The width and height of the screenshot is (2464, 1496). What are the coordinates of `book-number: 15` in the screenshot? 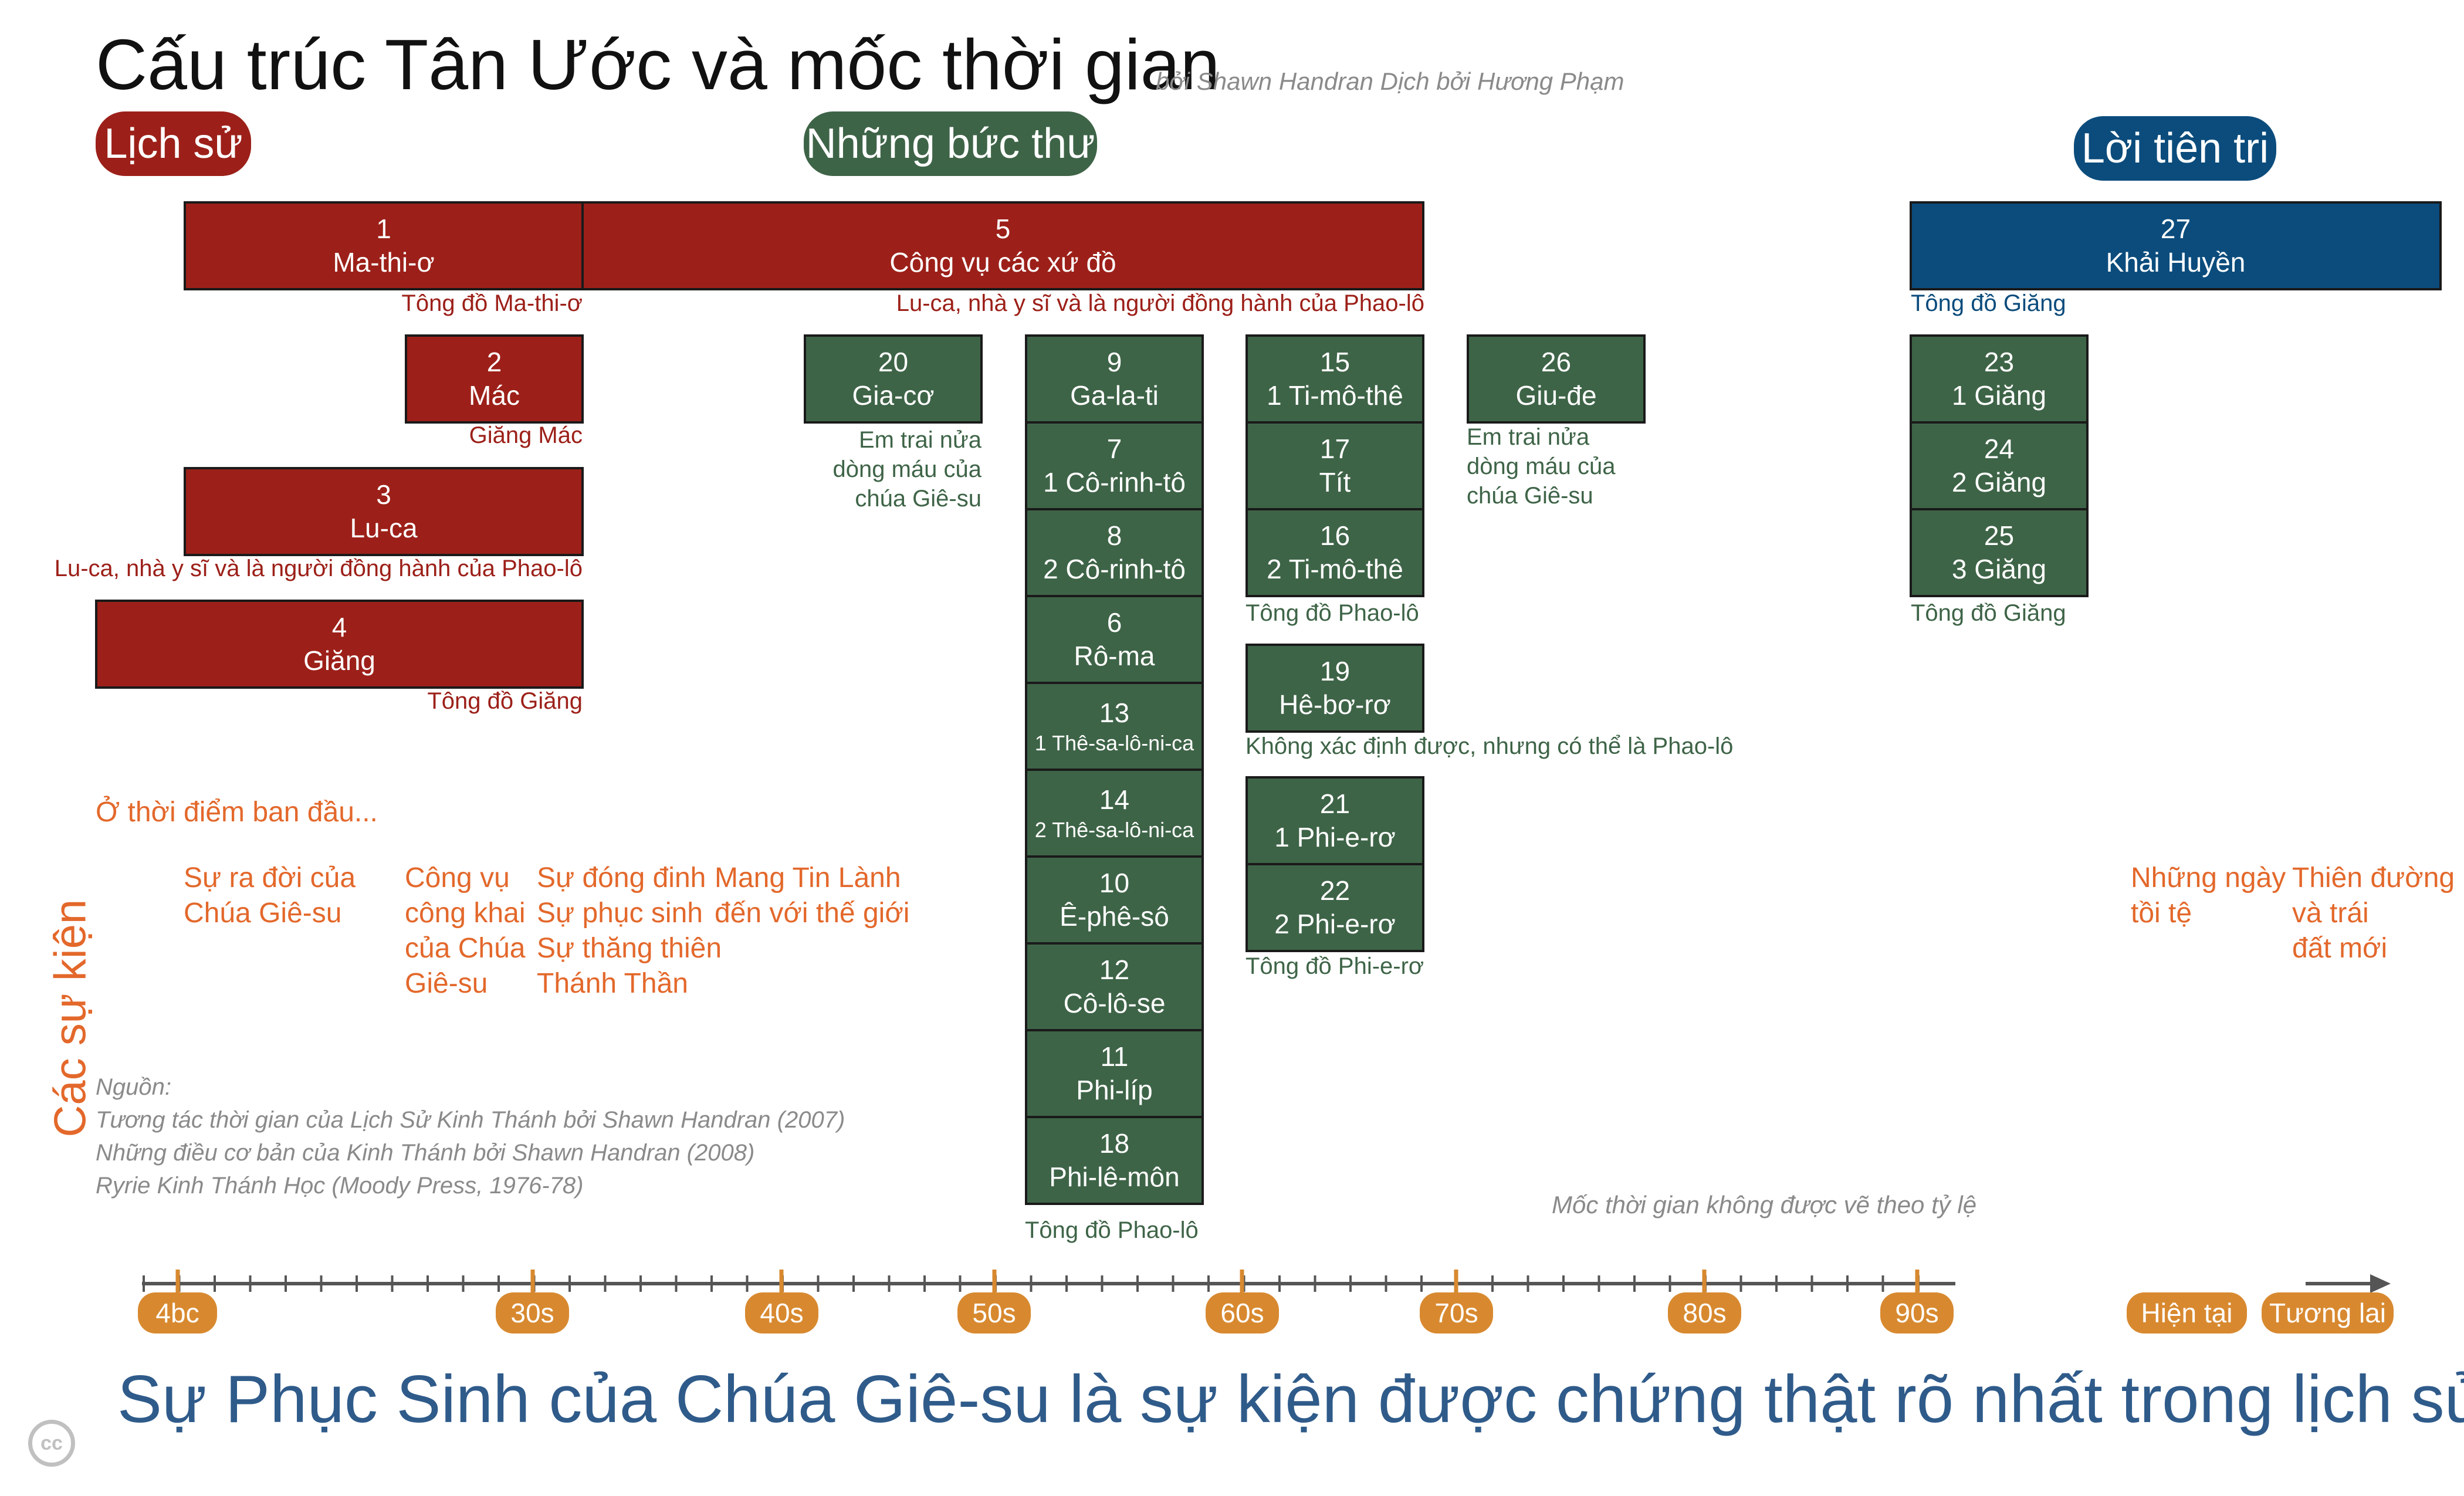 It's located at (1335, 363).